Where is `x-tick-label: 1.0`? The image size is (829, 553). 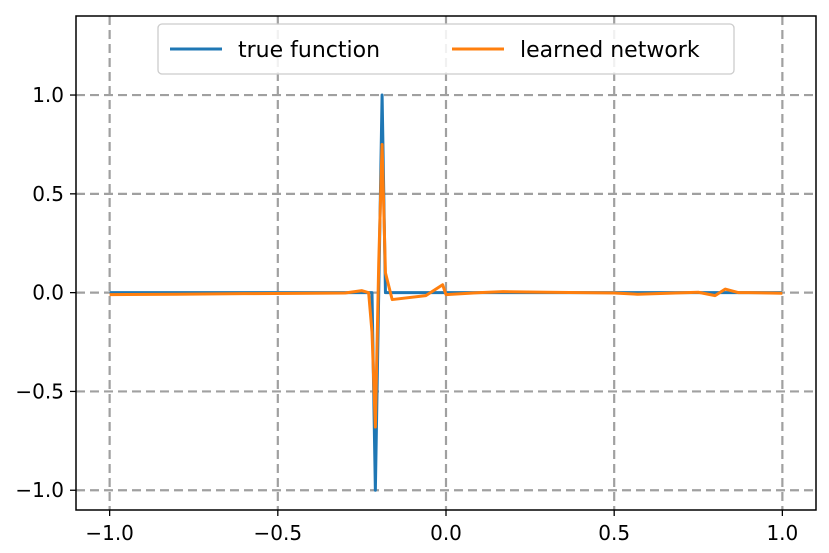 x-tick-label: 1.0 is located at coordinates (782, 533).